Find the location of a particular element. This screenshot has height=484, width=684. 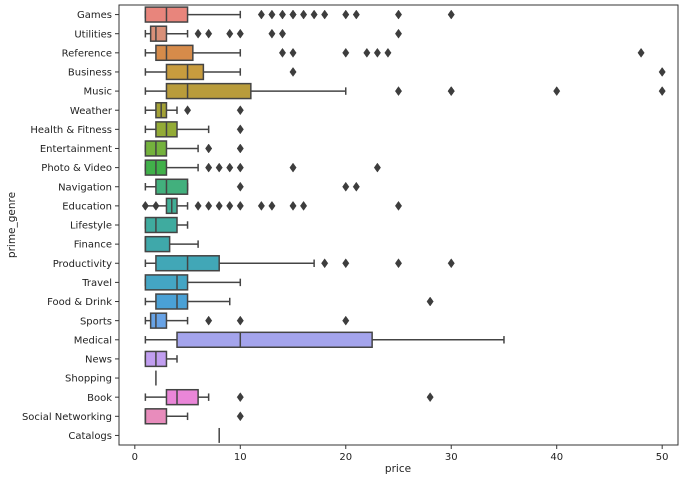

x-tick-label: 10 is located at coordinates (240, 457).